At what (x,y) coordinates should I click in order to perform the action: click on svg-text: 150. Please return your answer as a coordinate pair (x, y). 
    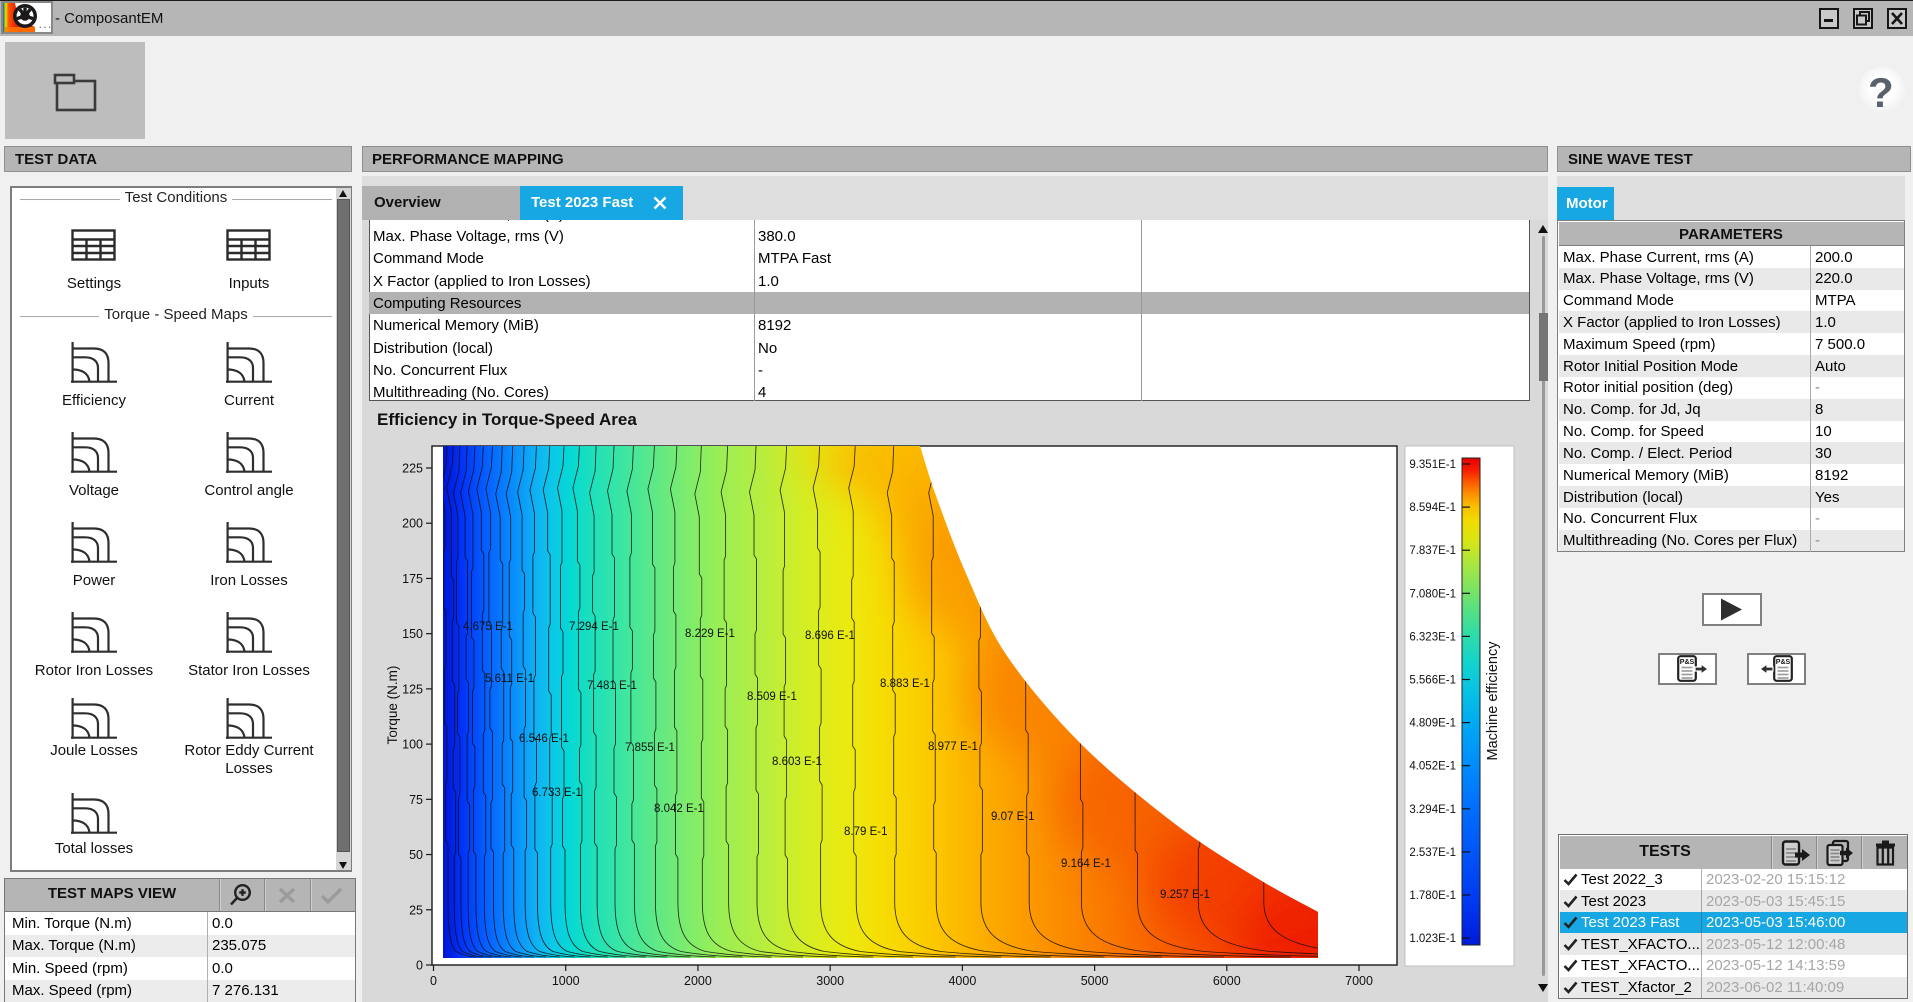
    Looking at the image, I should click on (412, 634).